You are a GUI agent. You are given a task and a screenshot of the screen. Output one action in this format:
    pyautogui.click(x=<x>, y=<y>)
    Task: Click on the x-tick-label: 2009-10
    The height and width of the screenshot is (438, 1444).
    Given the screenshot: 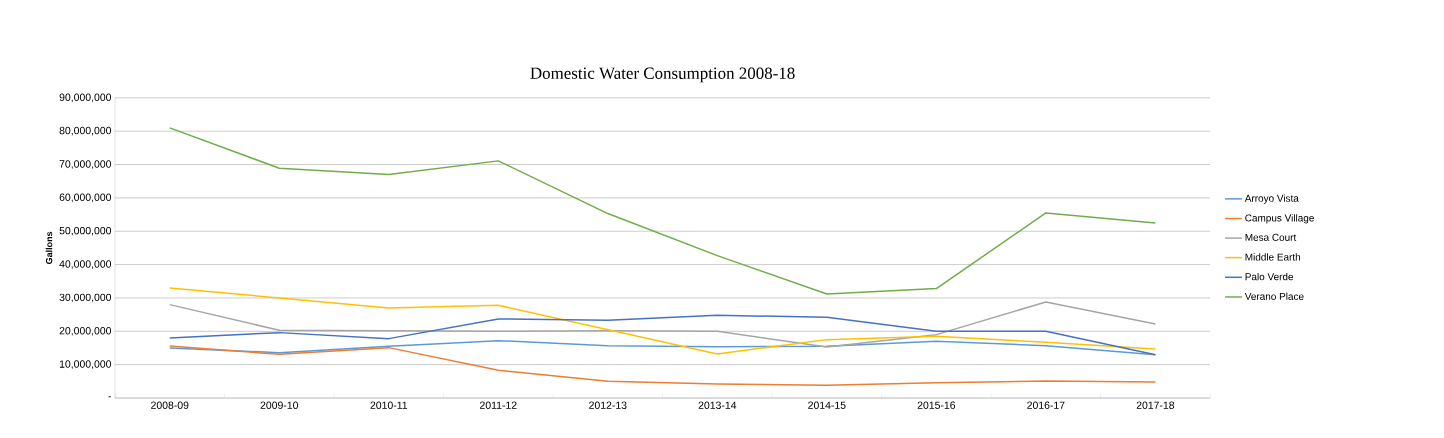 What is the action you would take?
    pyautogui.click(x=279, y=405)
    